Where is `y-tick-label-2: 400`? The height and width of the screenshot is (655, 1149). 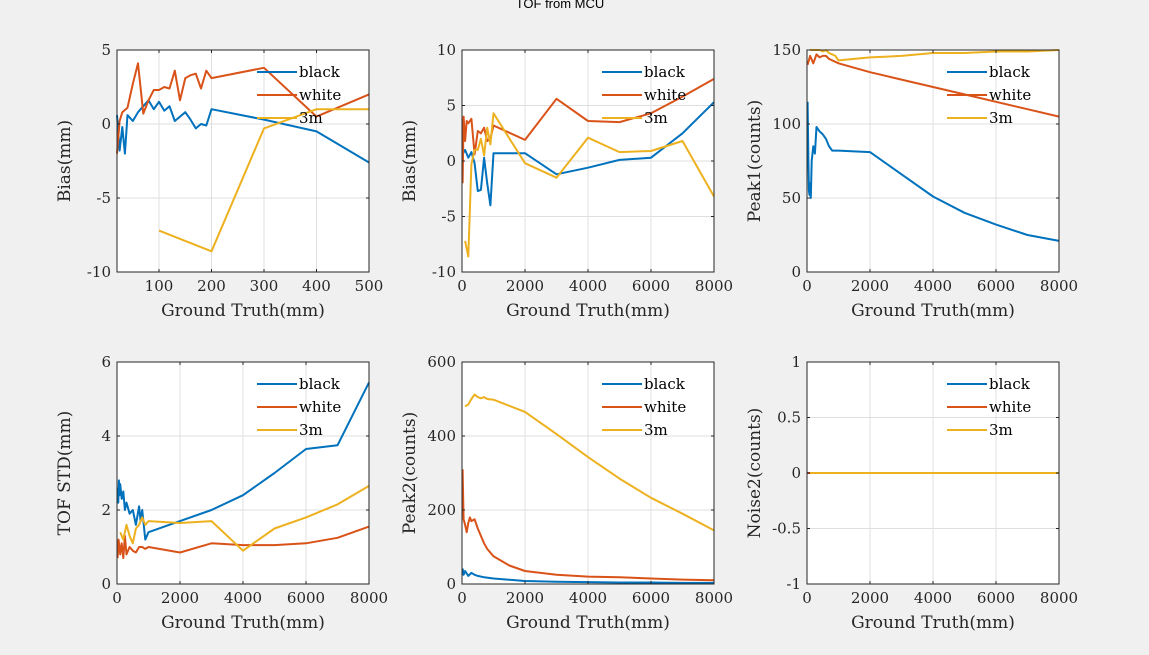
y-tick-label-2: 400 is located at coordinates (441, 436).